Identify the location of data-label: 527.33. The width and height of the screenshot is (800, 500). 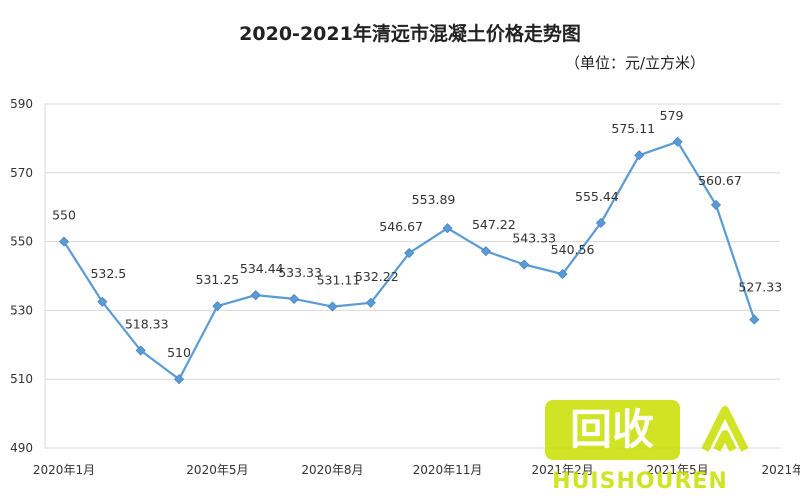
(760, 287).